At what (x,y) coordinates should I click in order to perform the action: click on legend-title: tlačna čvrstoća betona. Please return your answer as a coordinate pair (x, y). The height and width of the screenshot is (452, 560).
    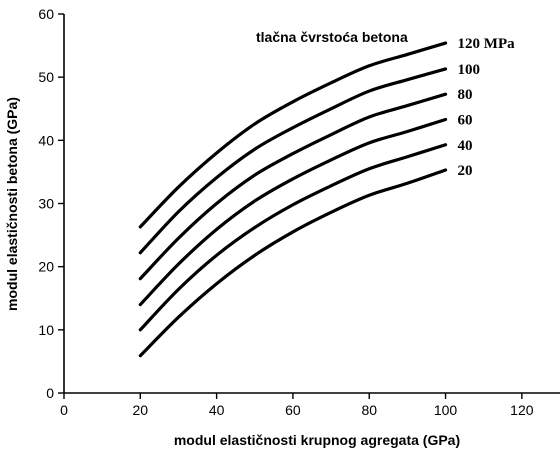
    Looking at the image, I should click on (332, 37).